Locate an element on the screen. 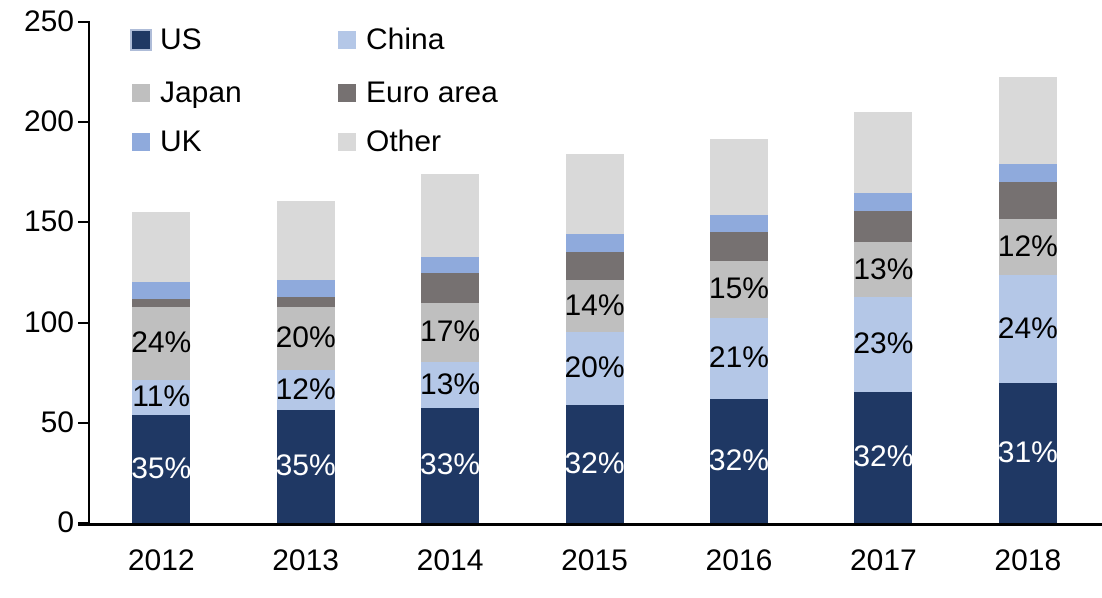  data-label-japan-2016: 15% is located at coordinates (738, 289).